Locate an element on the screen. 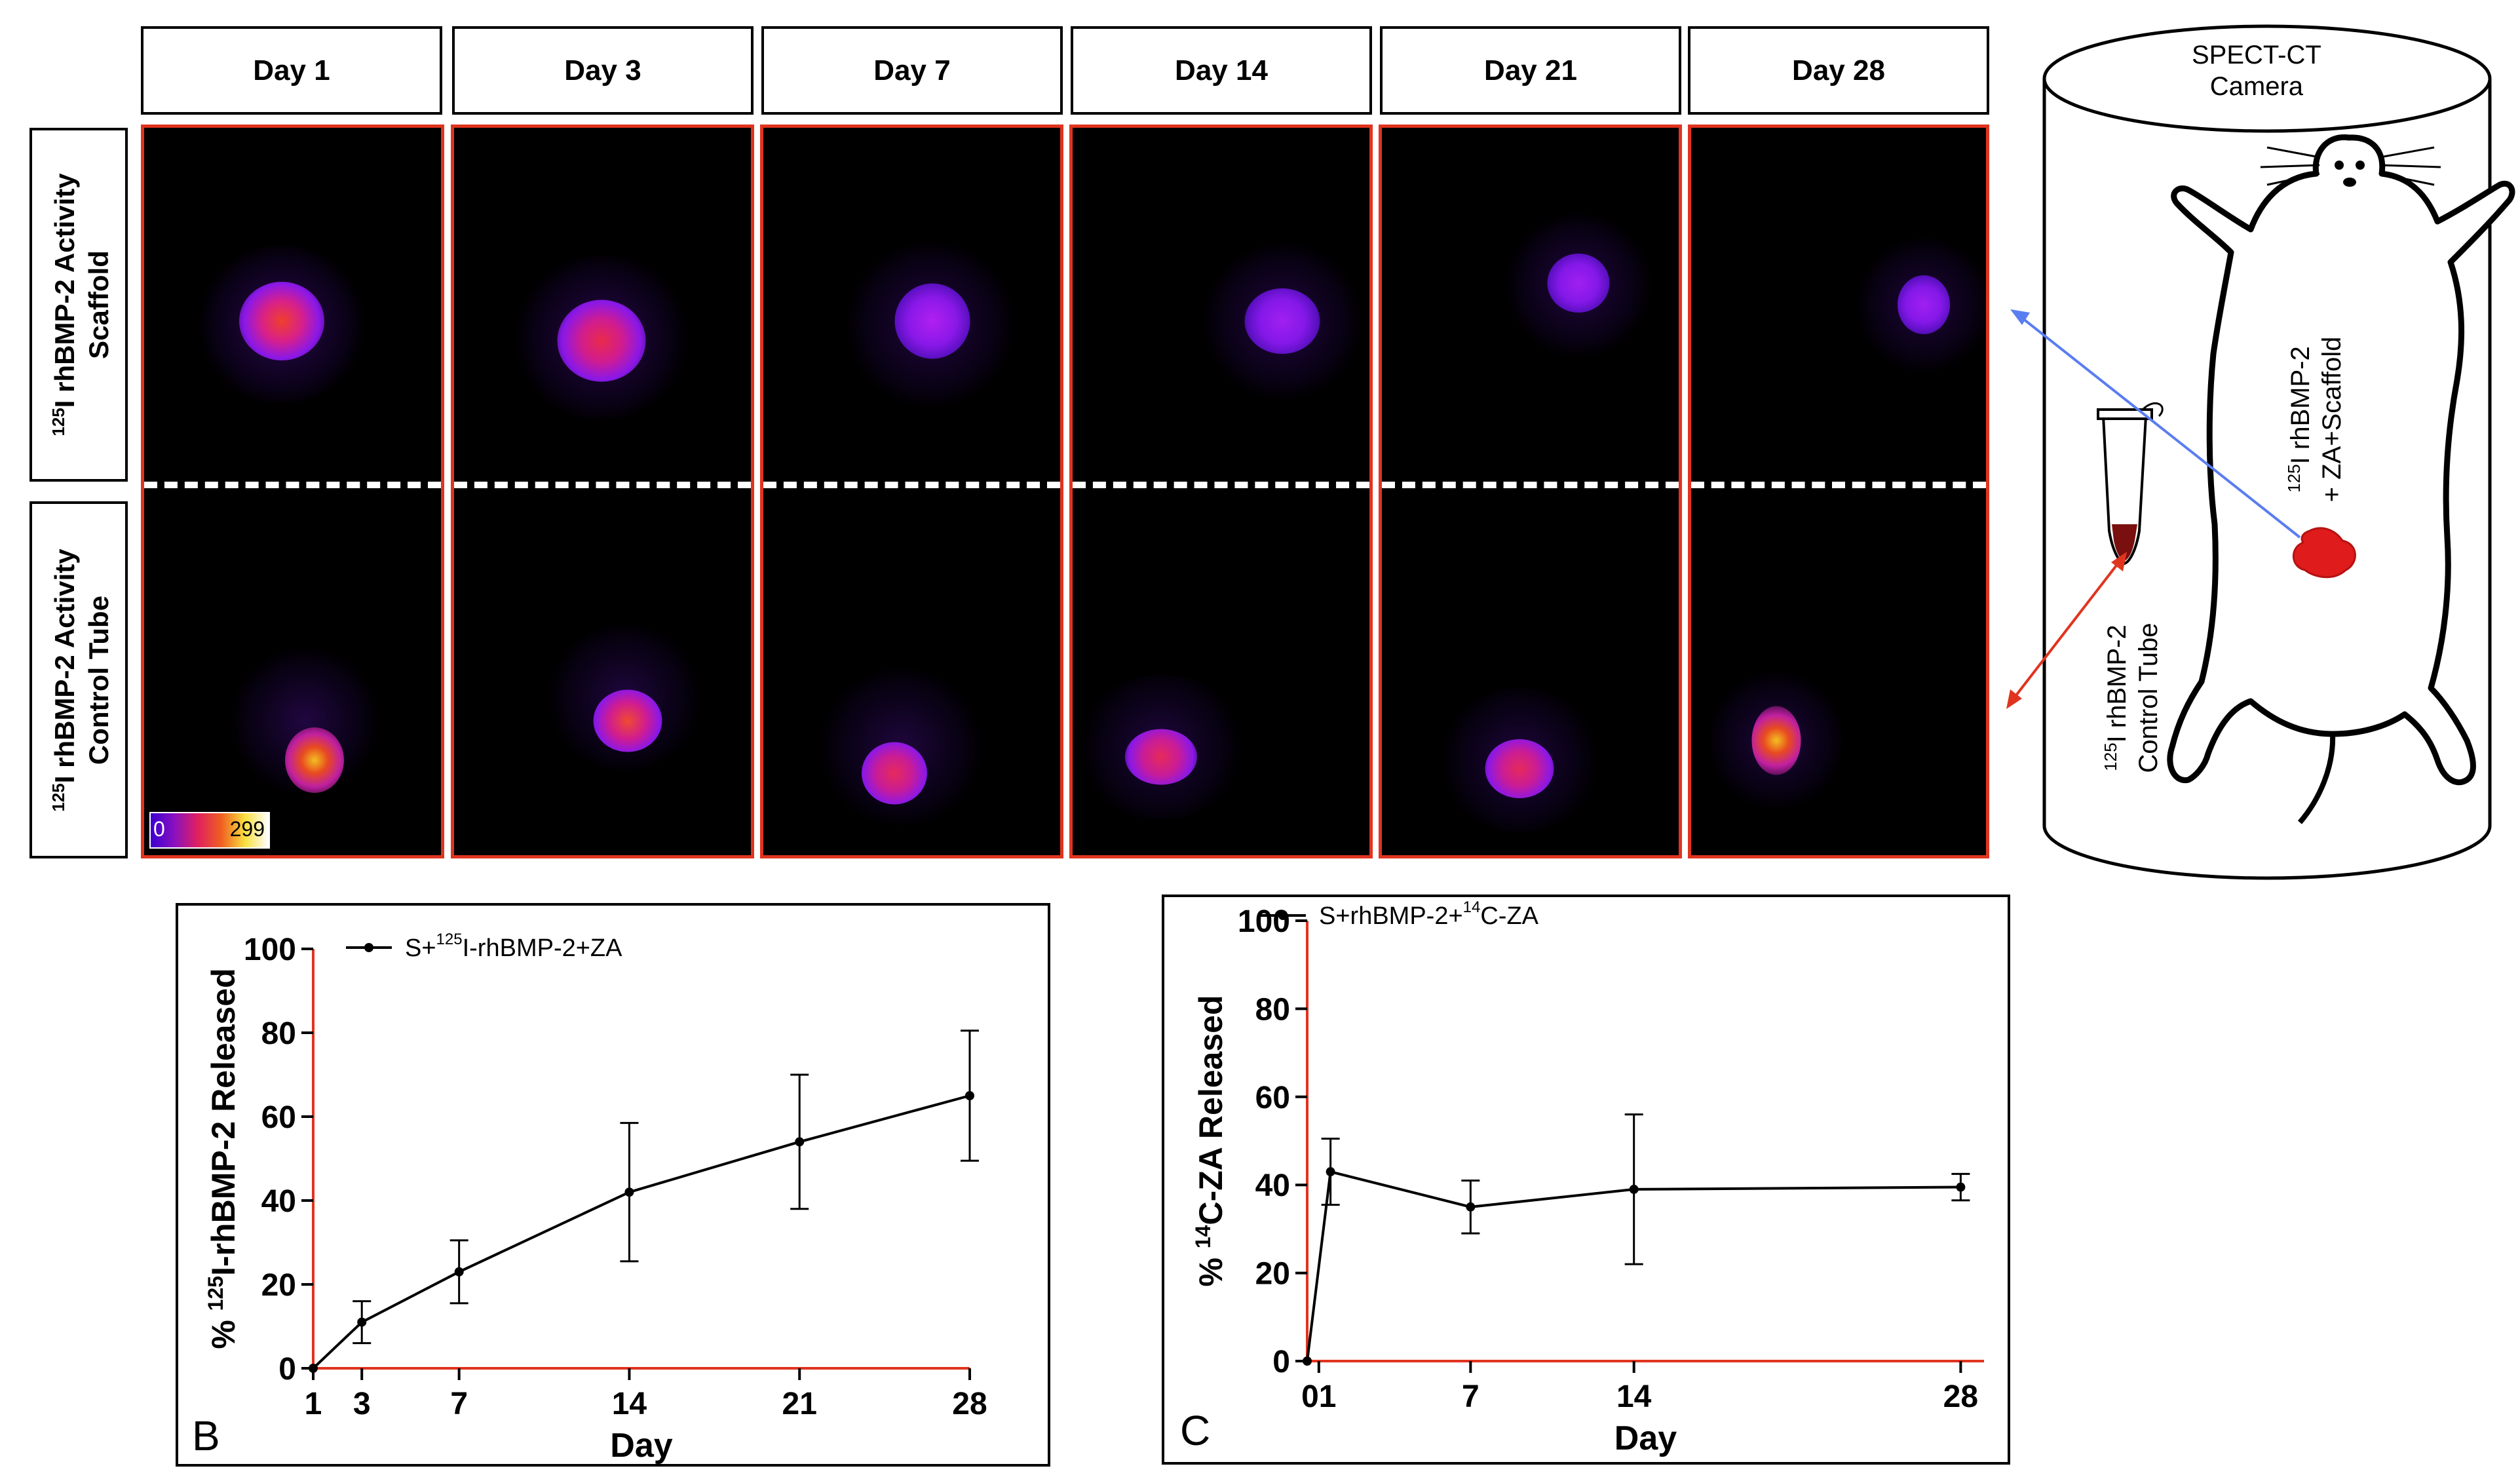 The height and width of the screenshot is (1481, 2520). row-label-scaffold: 125I rhBMP-2 Activity Scaffold is located at coordinates (78, 305).